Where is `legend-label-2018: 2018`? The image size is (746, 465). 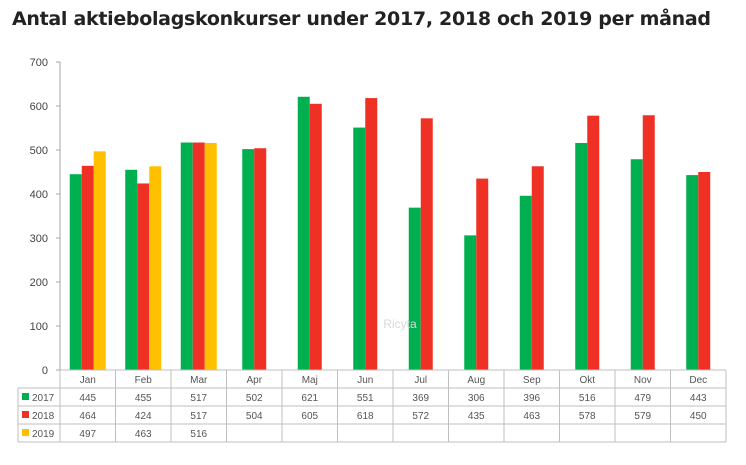 legend-label-2018: 2018 is located at coordinates (43, 416).